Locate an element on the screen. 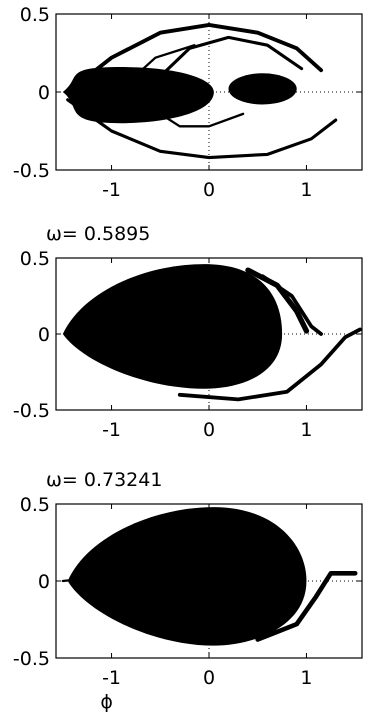 This screenshot has width=366, height=716. panel-title: ω= 0.5895 is located at coordinates (98, 234).